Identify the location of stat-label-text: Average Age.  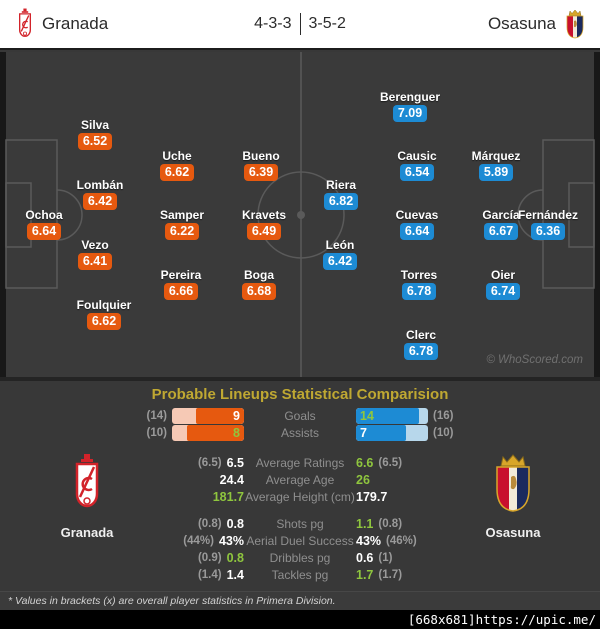
(300, 479).